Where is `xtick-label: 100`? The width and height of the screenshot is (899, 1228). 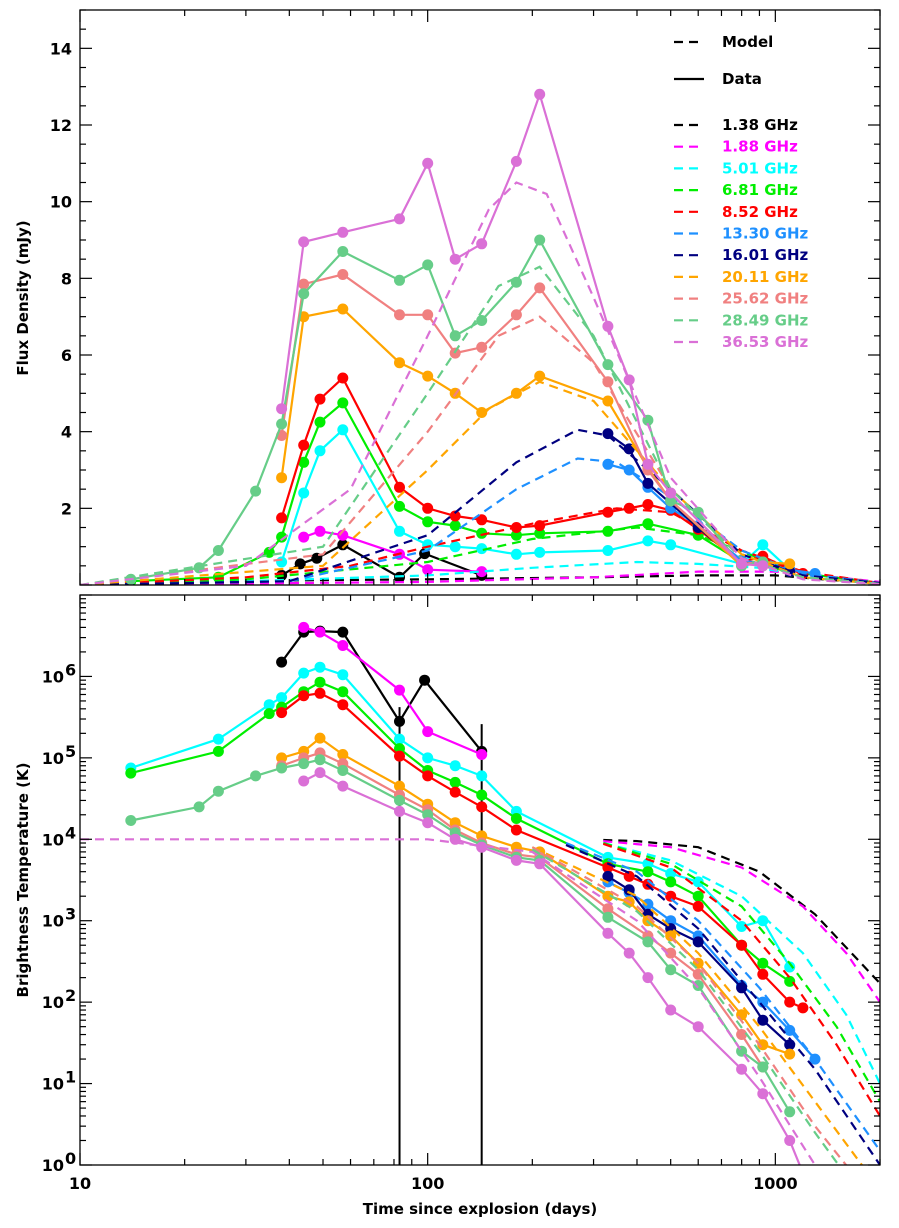
xtick-label: 100 is located at coordinates (427, 1183).